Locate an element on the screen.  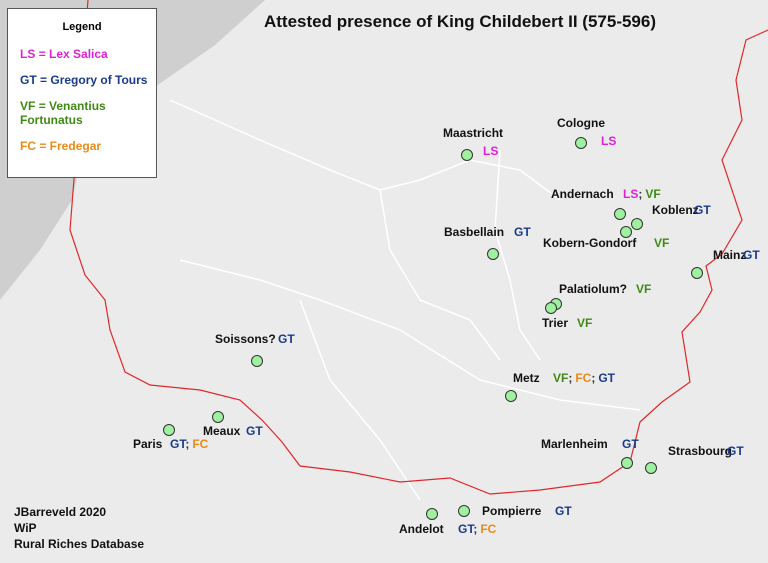
legend-title: Legend is located at coordinates (82, 27).